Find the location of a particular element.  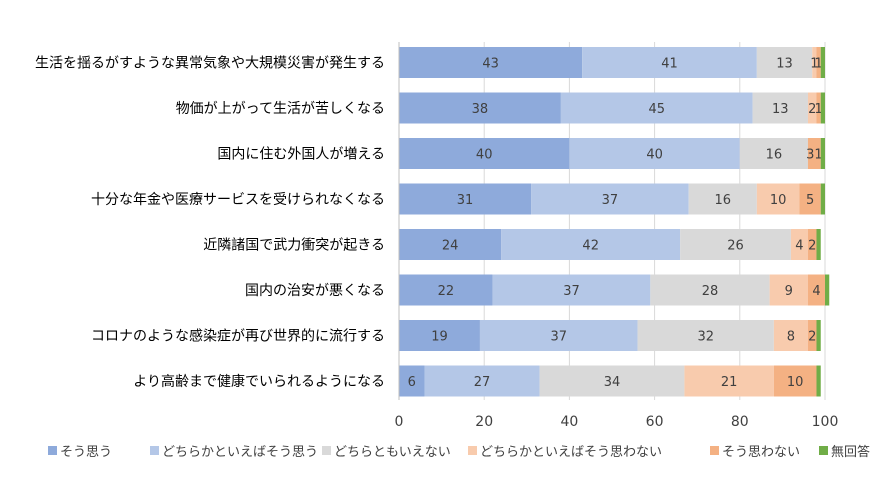

data-label: 43 is located at coordinates (490, 64).